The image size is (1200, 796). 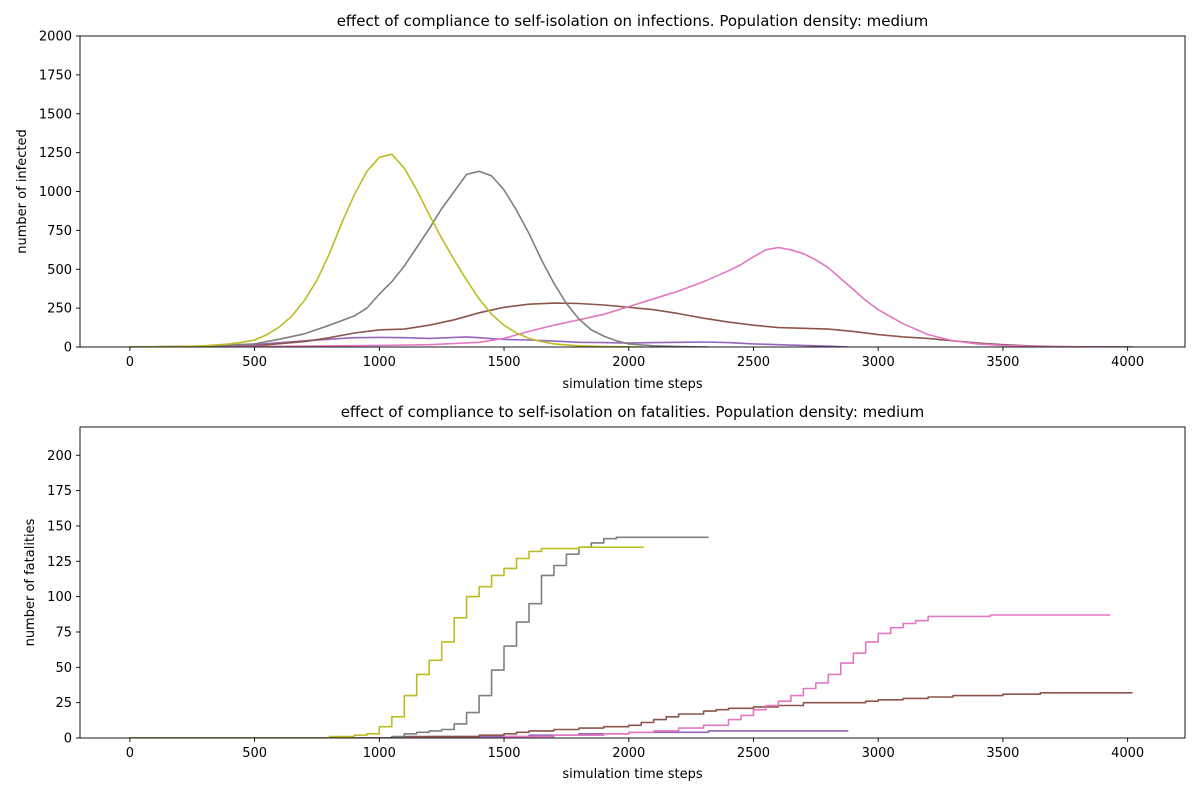 I want to click on y-tick-label: 2000, so click(x=55, y=37).